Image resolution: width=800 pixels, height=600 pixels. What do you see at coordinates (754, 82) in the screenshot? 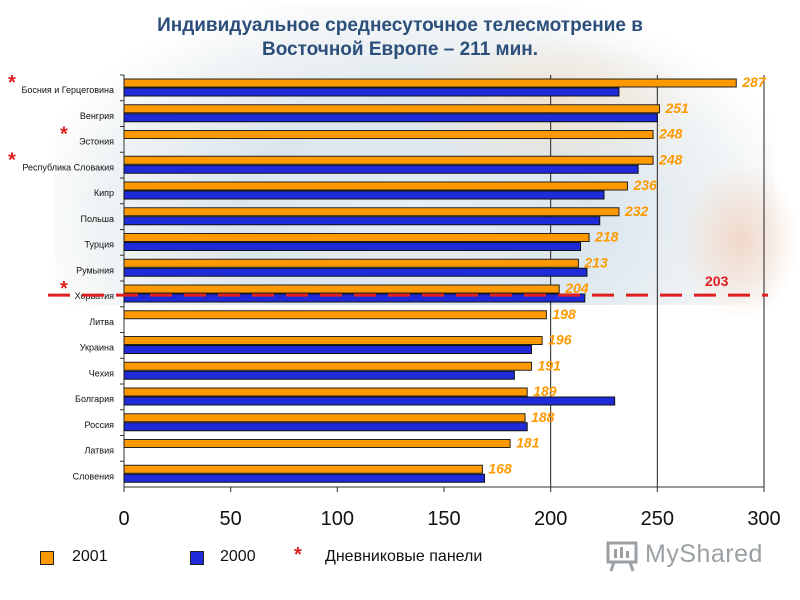
I see `value-label: 287` at bounding box center [754, 82].